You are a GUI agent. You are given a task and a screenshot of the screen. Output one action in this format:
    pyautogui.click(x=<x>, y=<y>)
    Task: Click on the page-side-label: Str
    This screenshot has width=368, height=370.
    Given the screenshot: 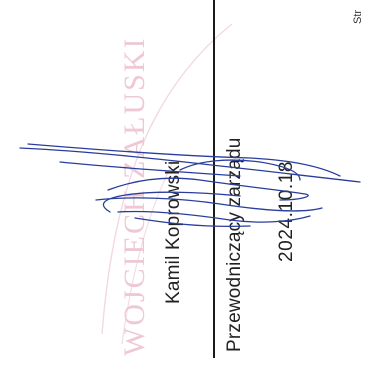 What is the action you would take?
    pyautogui.click(x=358, y=16)
    